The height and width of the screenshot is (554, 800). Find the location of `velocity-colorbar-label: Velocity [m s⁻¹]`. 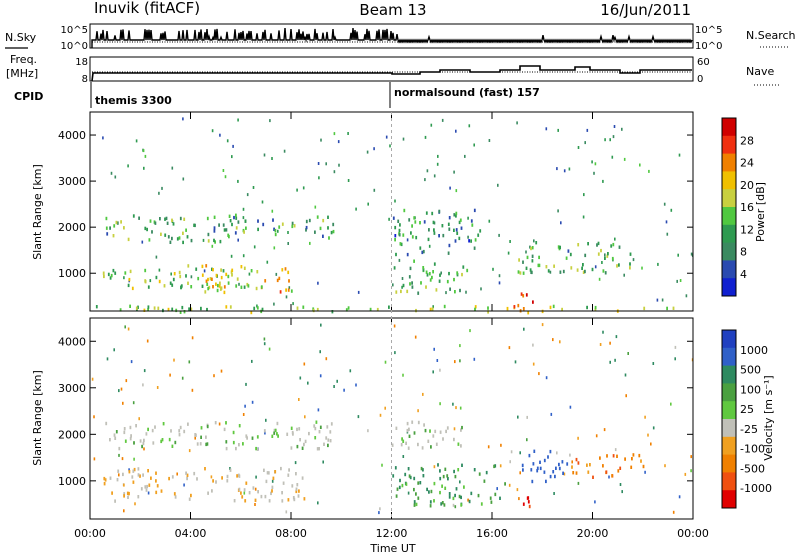

velocity-colorbar-label: Velocity [m s⁻¹] is located at coordinates (768, 417).